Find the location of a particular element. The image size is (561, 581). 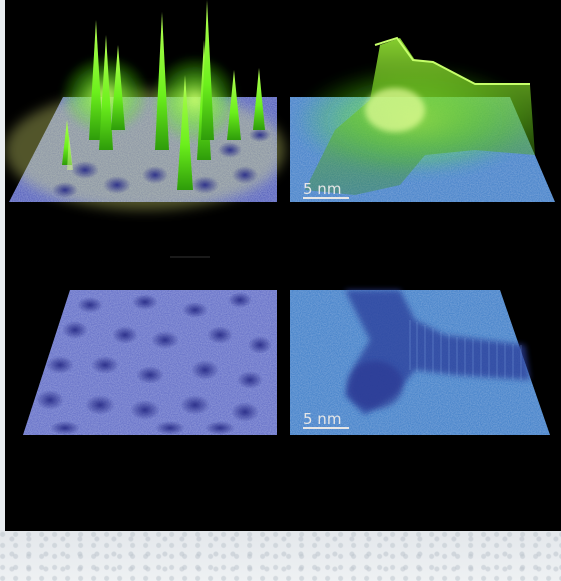

stray-mark is located at coordinates (190, 257).